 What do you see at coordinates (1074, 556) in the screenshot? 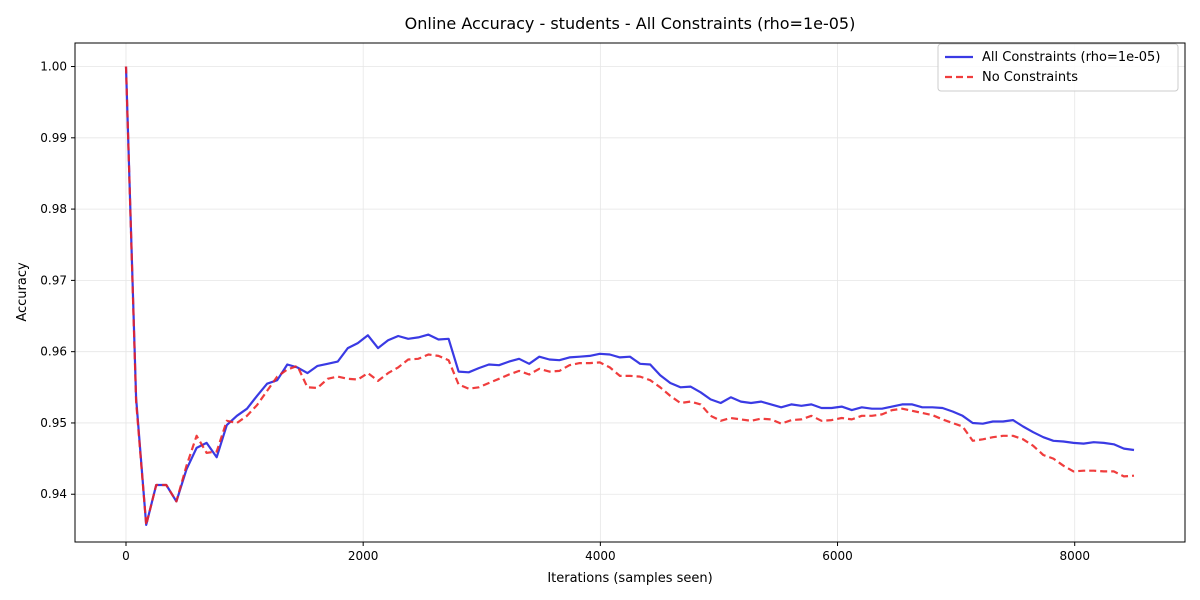
I see `x-tick-label: 8000` at bounding box center [1074, 556].